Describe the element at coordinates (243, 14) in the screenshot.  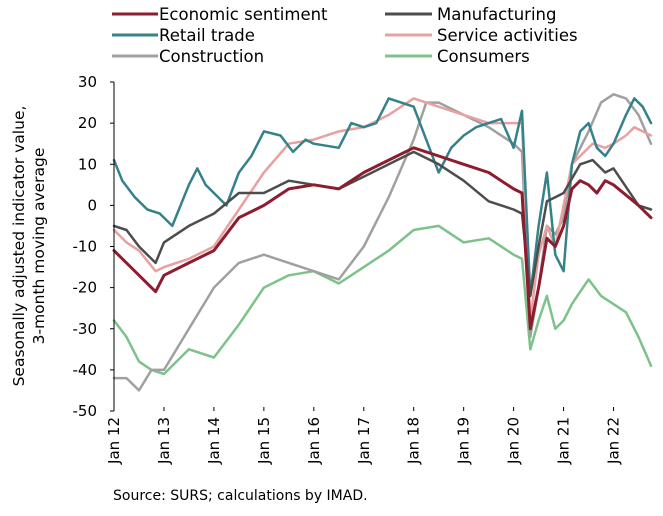
I see `legend-label-economic-sentiment: Economic sentiment` at that location.